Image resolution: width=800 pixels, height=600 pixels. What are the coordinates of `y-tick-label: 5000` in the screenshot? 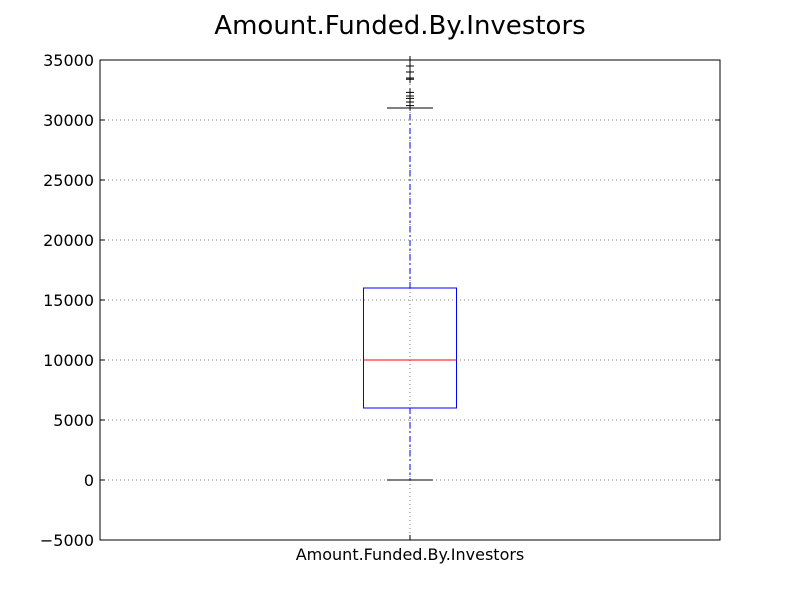 It's located at (73, 420).